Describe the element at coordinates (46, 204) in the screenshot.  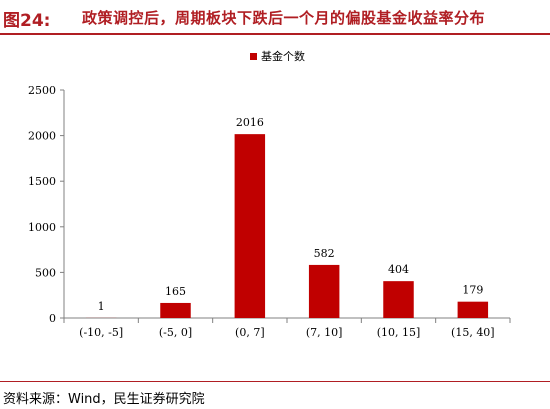
I see `y-axis: 0 500 1000 1500 2000 2500` at that location.